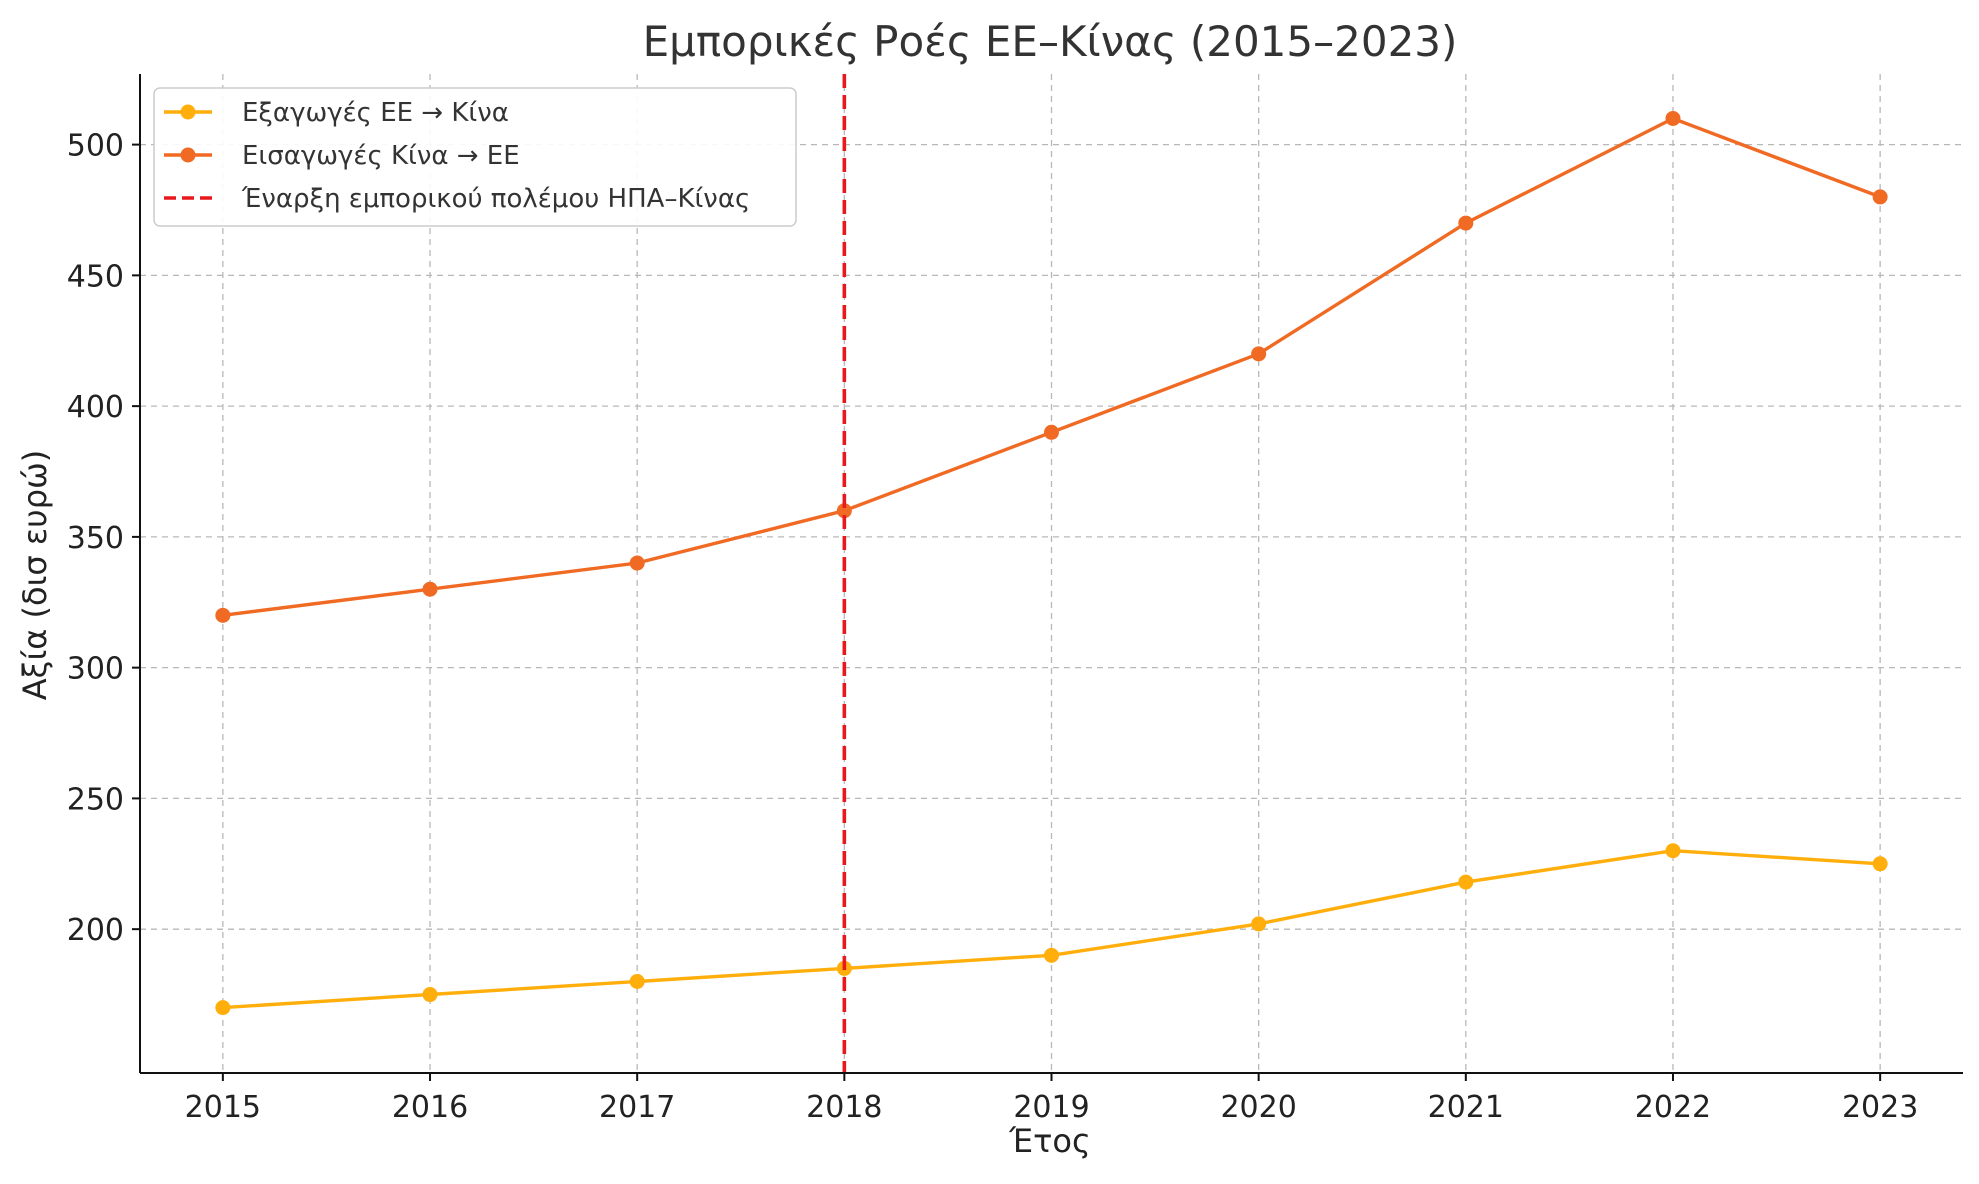 The image size is (1979, 1184). Describe the element at coordinates (1466, 1107) in the screenshot. I see `x-tick-label: 2021` at that location.